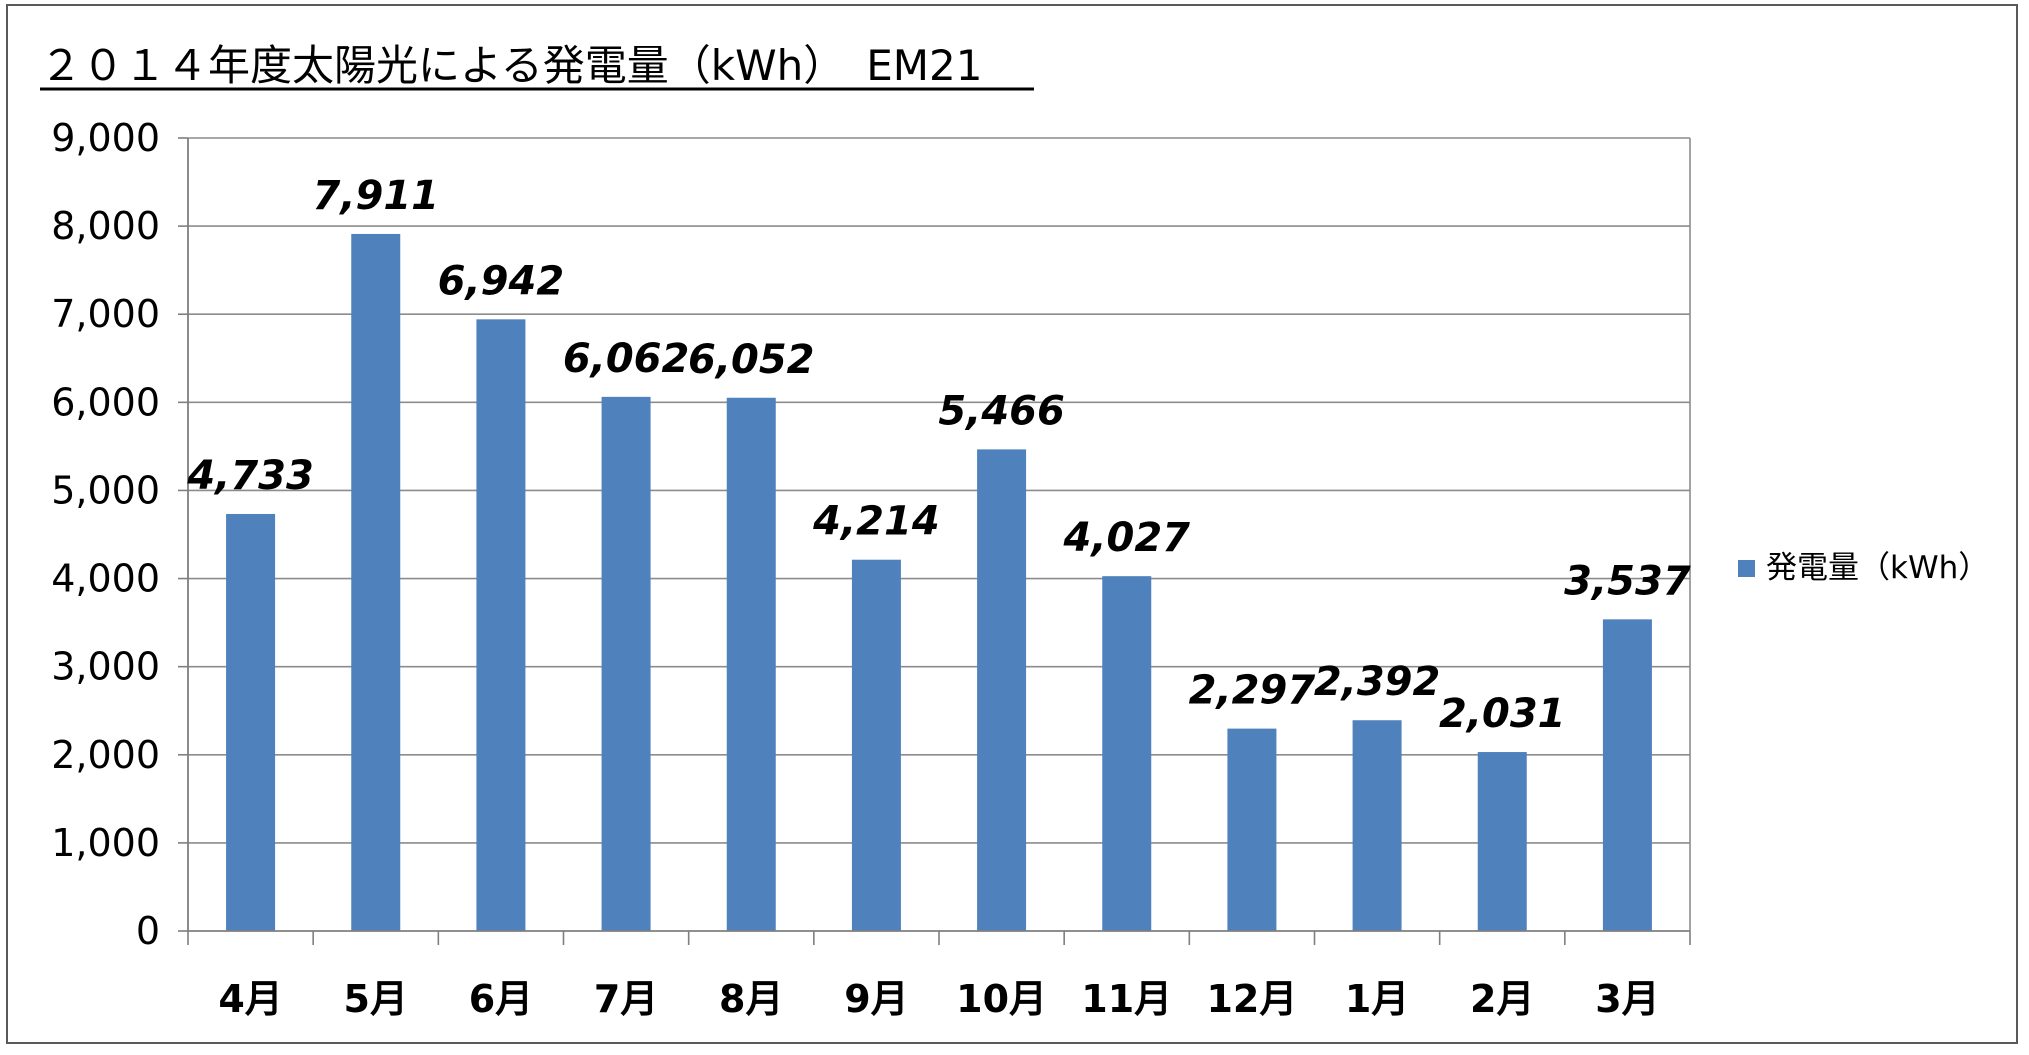 This screenshot has width=2029, height=1055. I want to click on x-tick-label: 3月, so click(1627, 999).